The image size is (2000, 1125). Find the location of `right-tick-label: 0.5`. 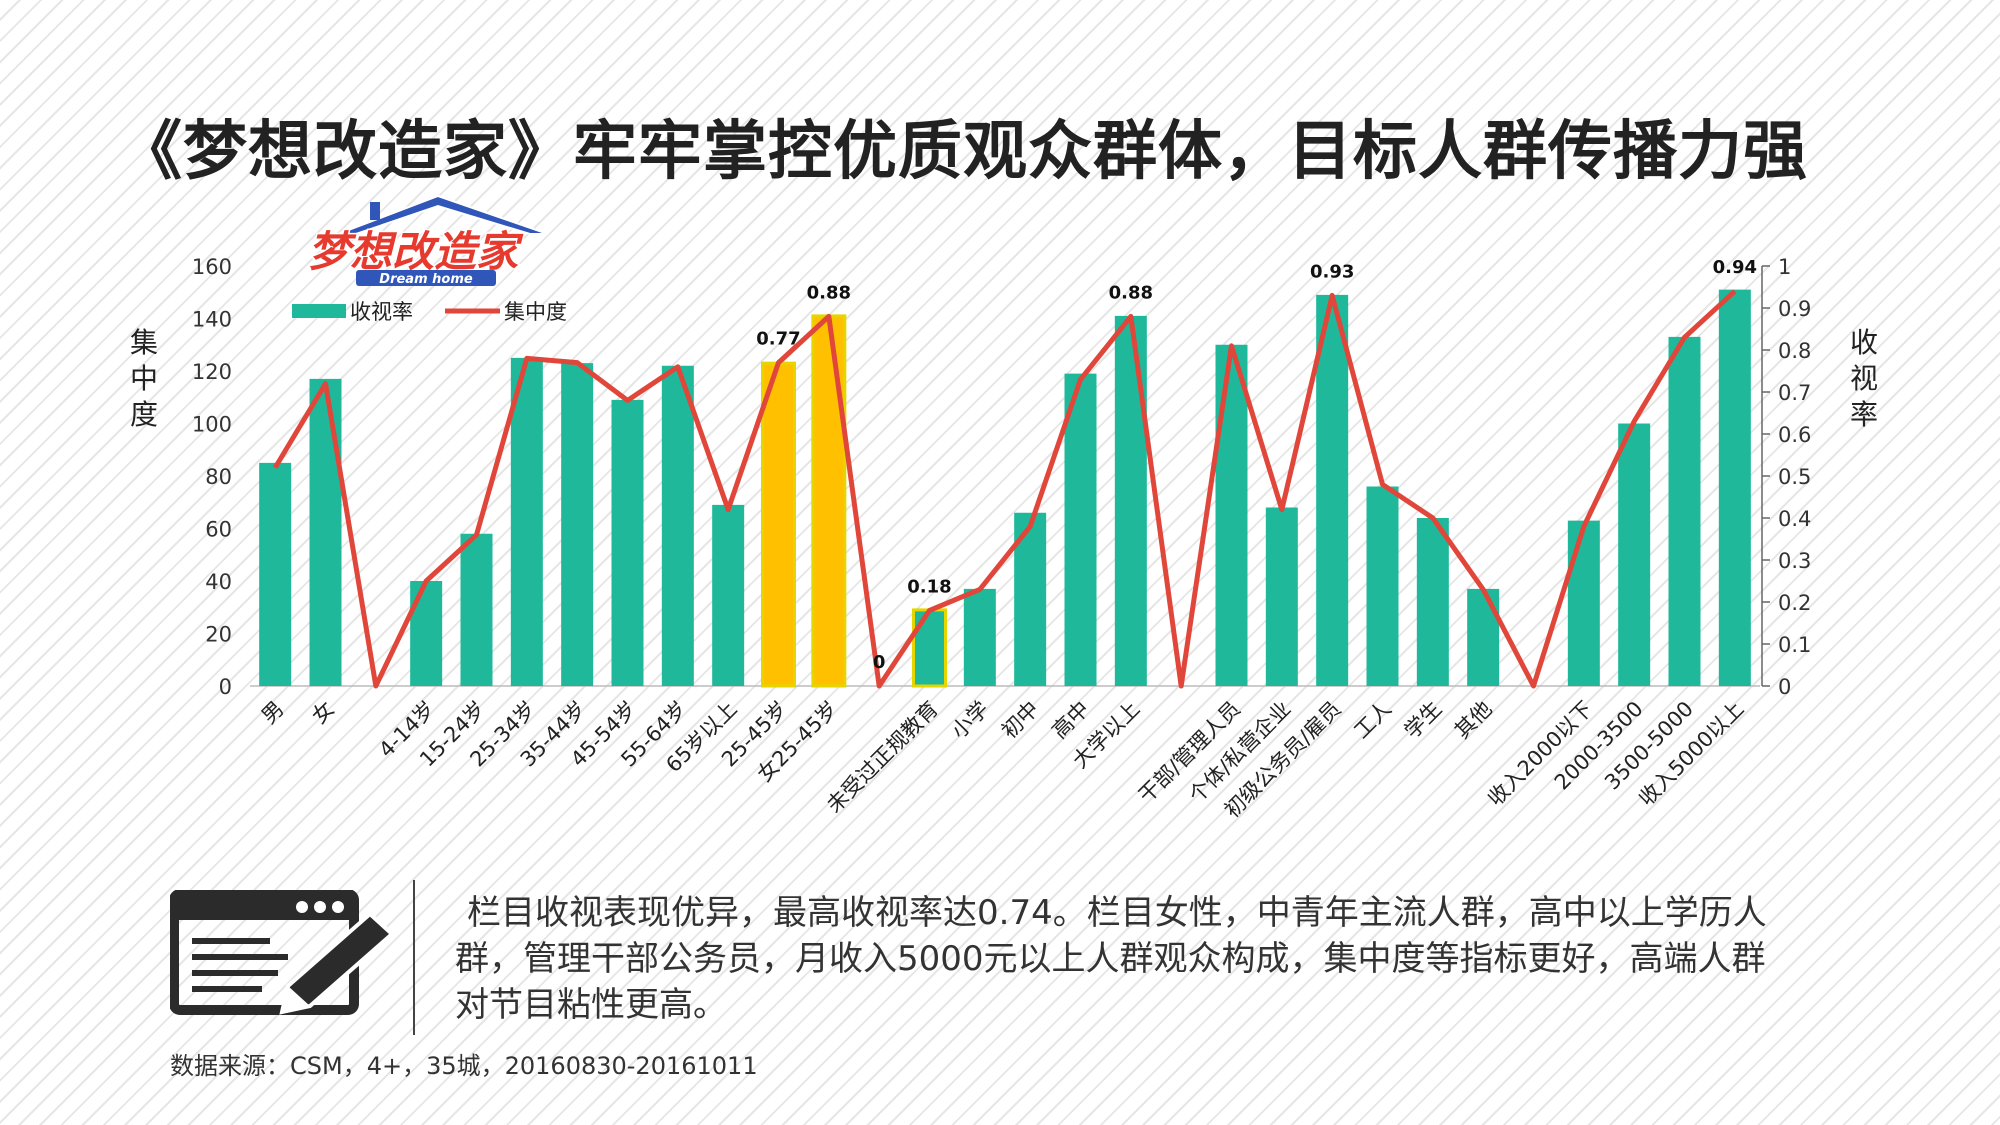

right-tick-label: 0.5 is located at coordinates (1794, 477).